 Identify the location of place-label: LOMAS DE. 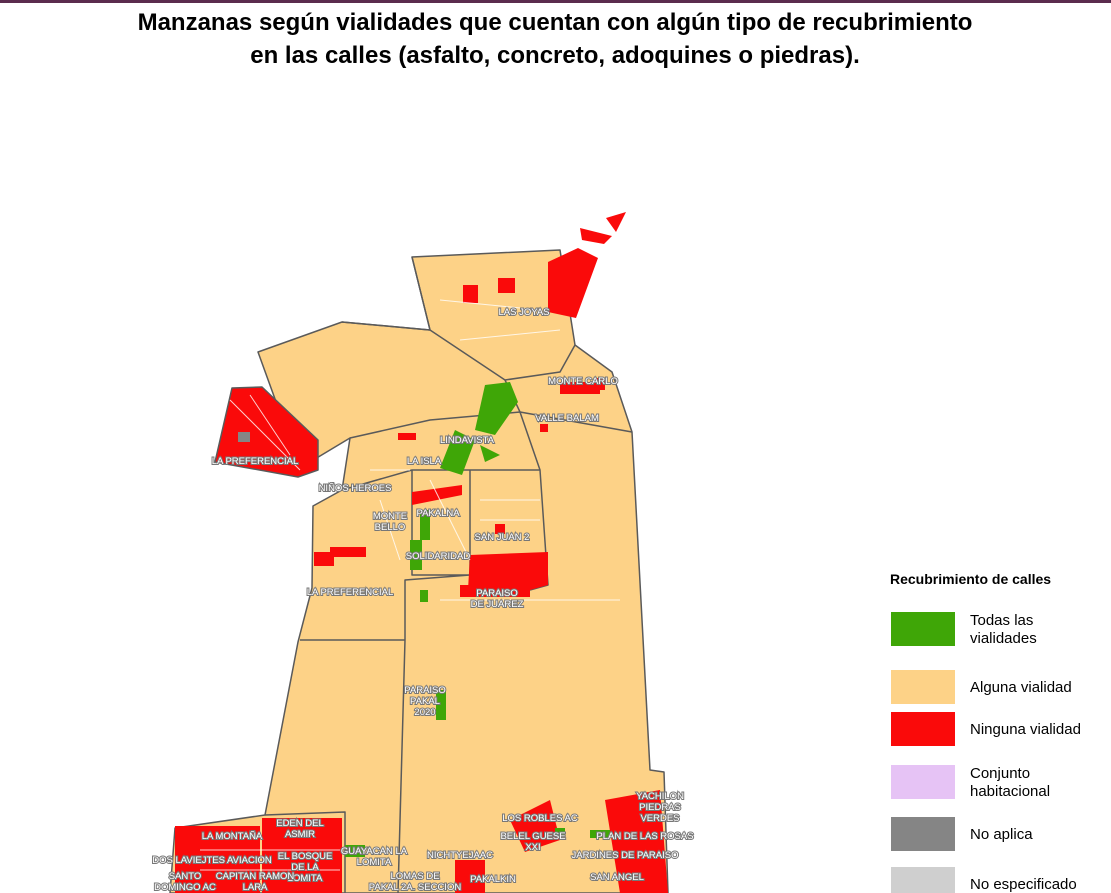
(414, 876).